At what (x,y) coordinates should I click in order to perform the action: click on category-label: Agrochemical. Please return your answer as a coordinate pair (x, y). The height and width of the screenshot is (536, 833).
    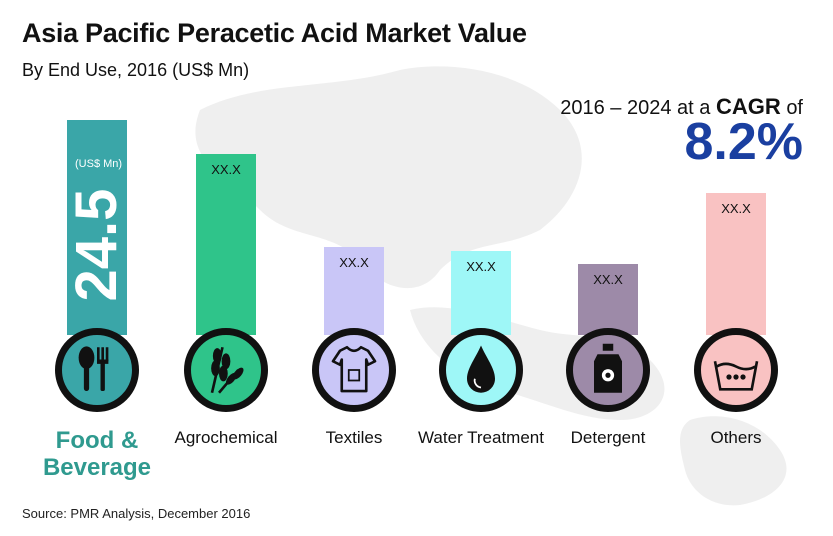
    Looking at the image, I should click on (226, 437).